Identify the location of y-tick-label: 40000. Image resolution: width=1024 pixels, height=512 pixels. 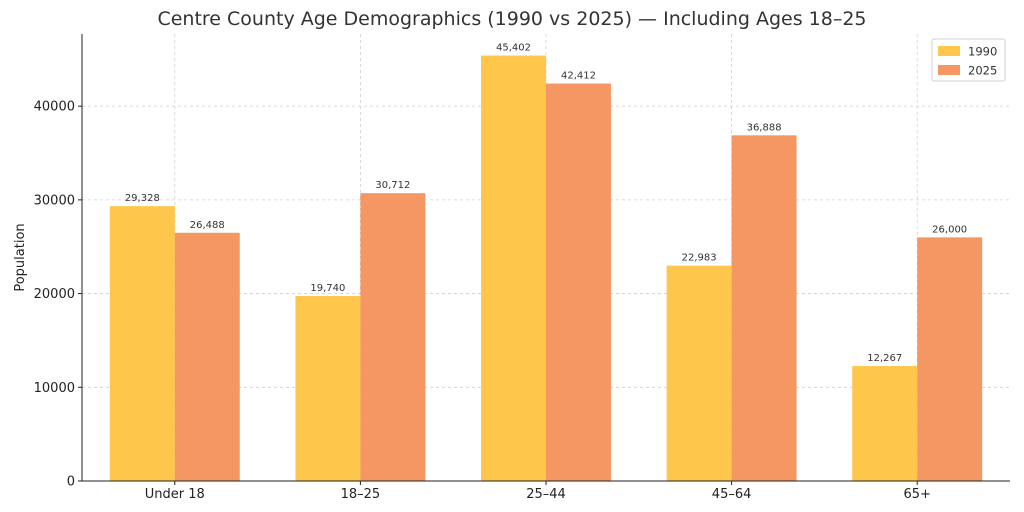
(54, 107).